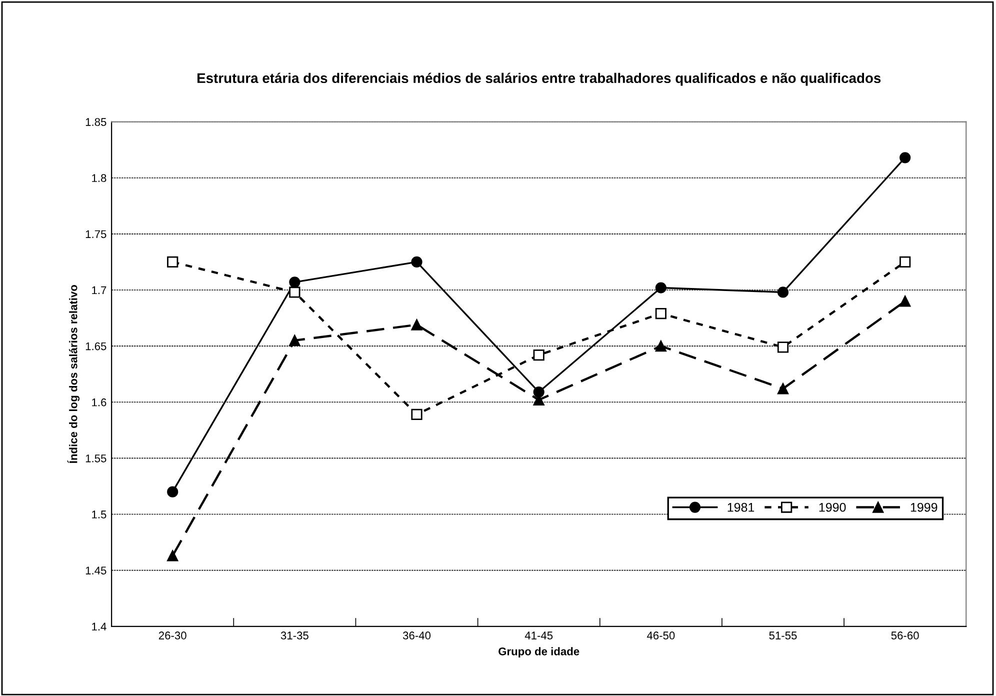 This screenshot has width=996, height=696. I want to click on y-tick-label: 1.45, so click(96, 570).